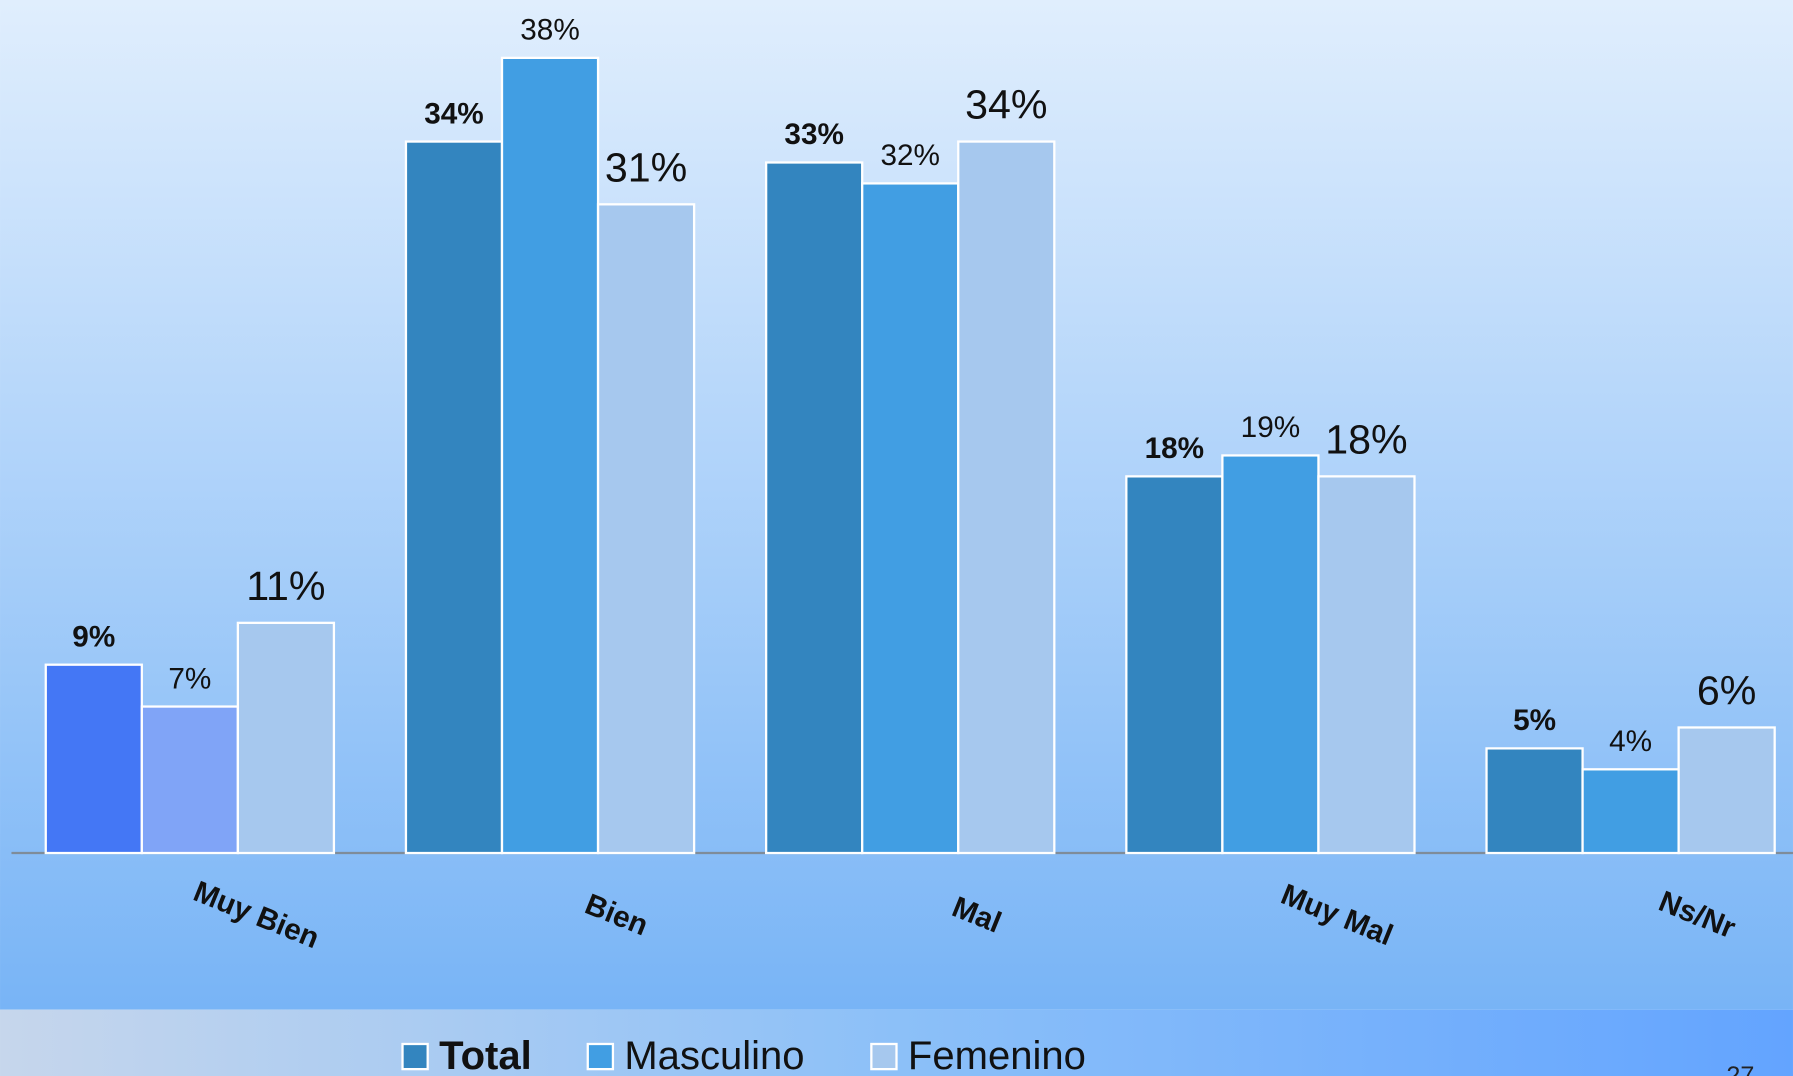 This screenshot has width=1793, height=1076. Describe the element at coordinates (1740, 1069) in the screenshot. I see `page-number: 27` at that location.